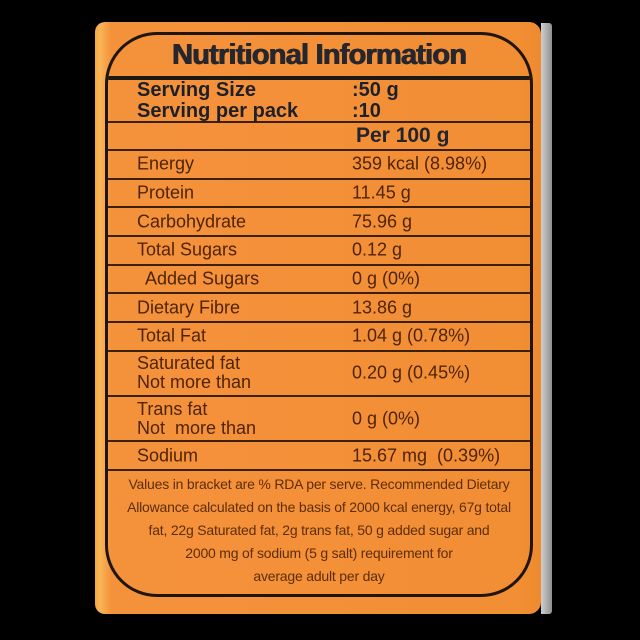 The height and width of the screenshot is (640, 640). What do you see at coordinates (319, 576) in the screenshot?
I see `disclaimer-line: average adult per day` at bounding box center [319, 576].